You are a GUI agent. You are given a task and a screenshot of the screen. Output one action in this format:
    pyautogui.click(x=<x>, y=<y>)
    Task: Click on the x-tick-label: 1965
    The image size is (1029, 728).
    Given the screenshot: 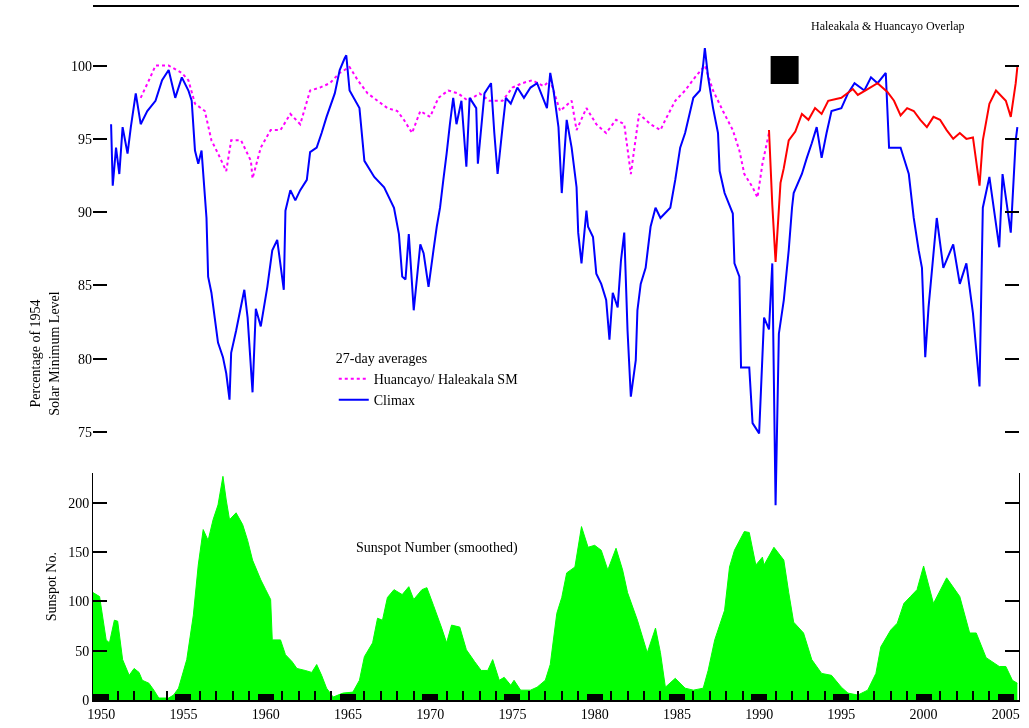 What is the action you would take?
    pyautogui.click(x=347, y=714)
    